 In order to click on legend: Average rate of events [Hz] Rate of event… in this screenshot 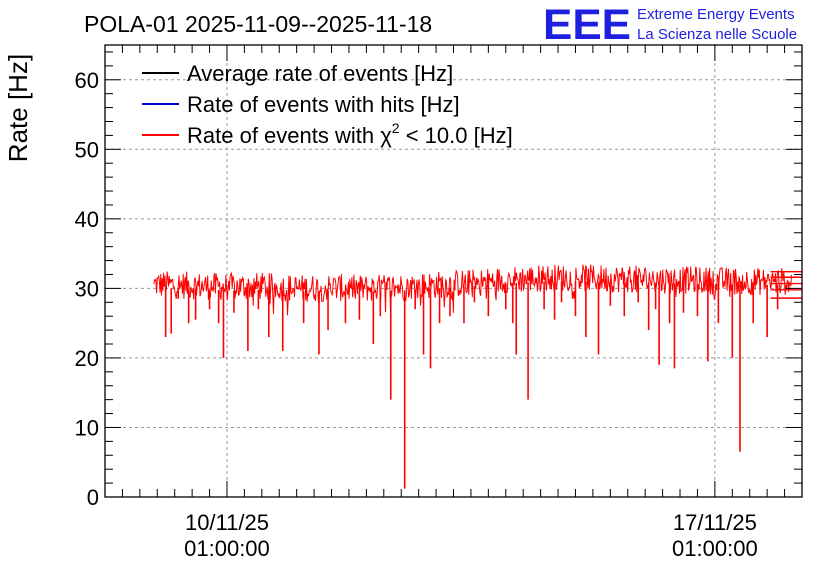, I will do `click(327, 104)`.